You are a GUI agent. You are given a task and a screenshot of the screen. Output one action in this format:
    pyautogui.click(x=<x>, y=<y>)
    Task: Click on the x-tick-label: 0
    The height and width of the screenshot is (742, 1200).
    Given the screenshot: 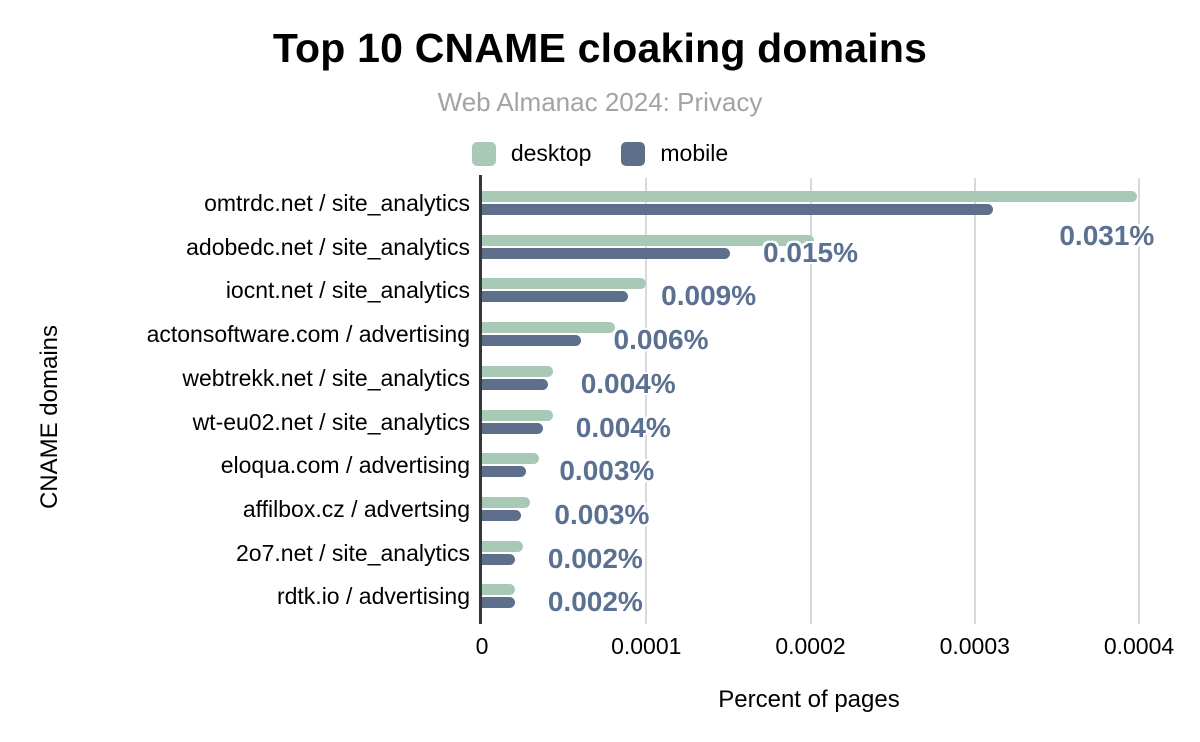 What is the action you would take?
    pyautogui.click(x=482, y=646)
    